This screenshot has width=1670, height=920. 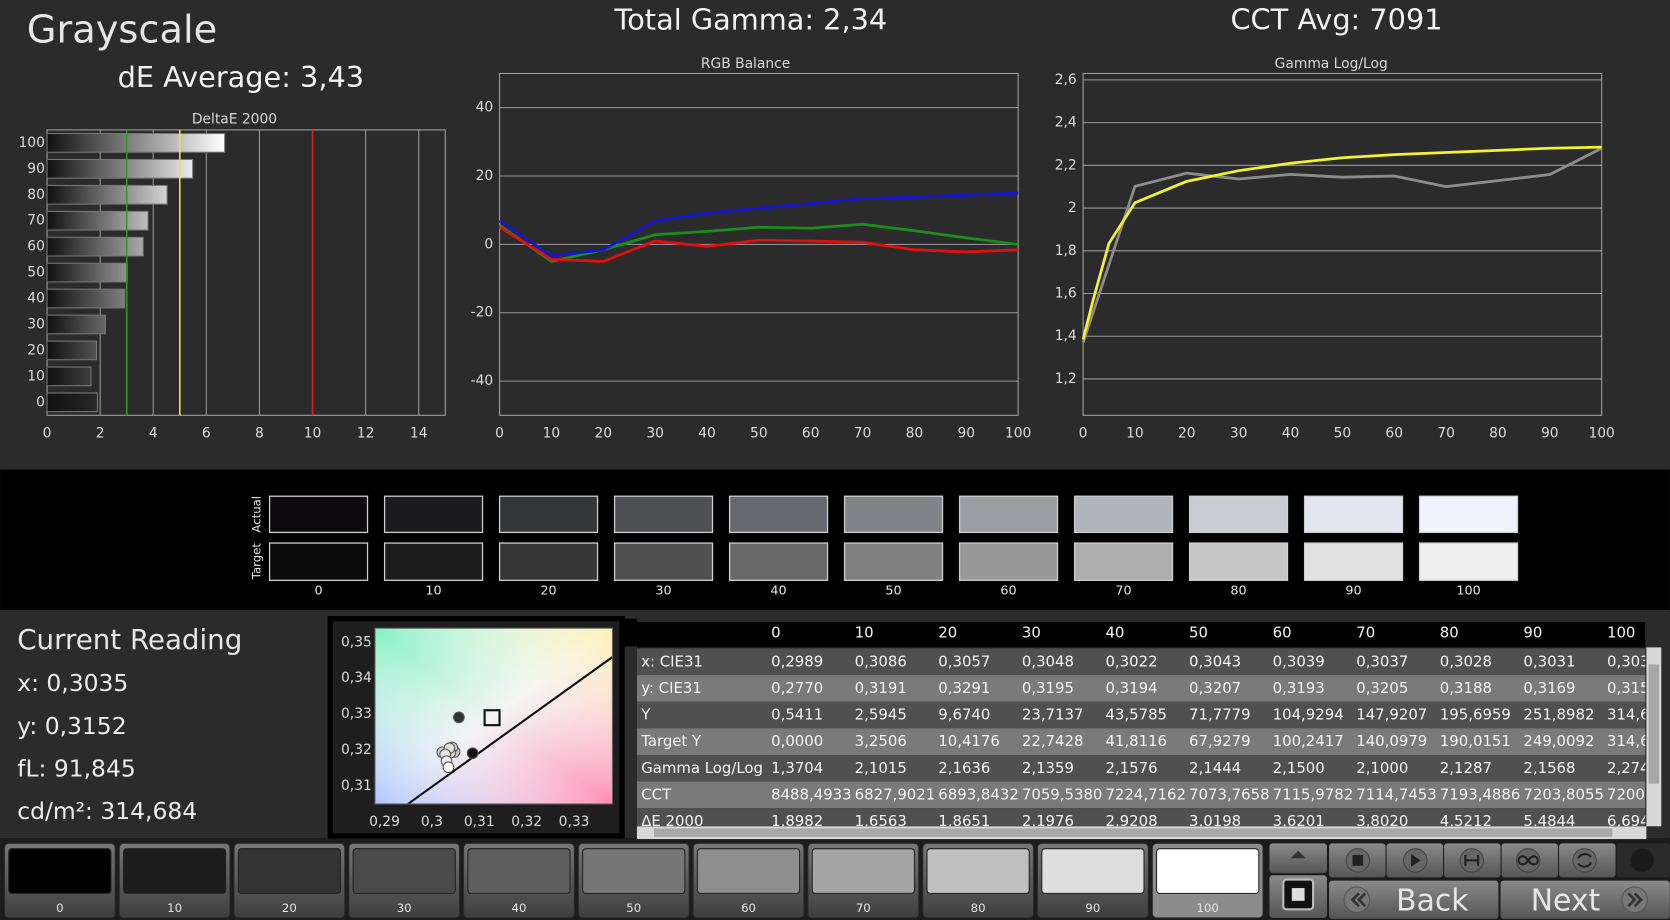 What do you see at coordinates (1563, 794) in the screenshot?
I see `table-cell: 7203,8055` at bounding box center [1563, 794].